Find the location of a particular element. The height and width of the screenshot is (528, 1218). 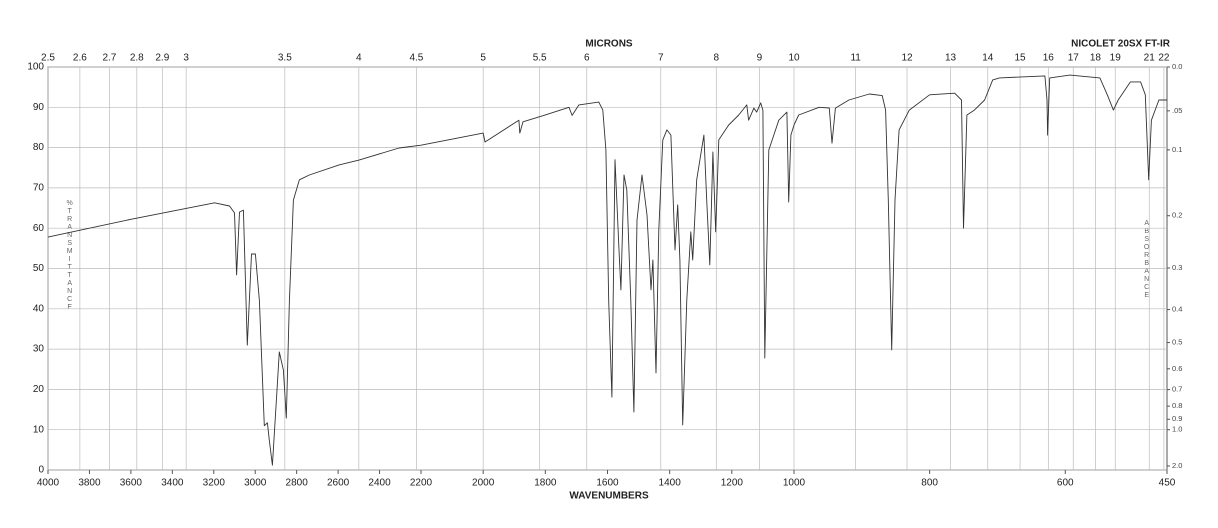

micron-tick-label: 22 is located at coordinates (1164, 58).